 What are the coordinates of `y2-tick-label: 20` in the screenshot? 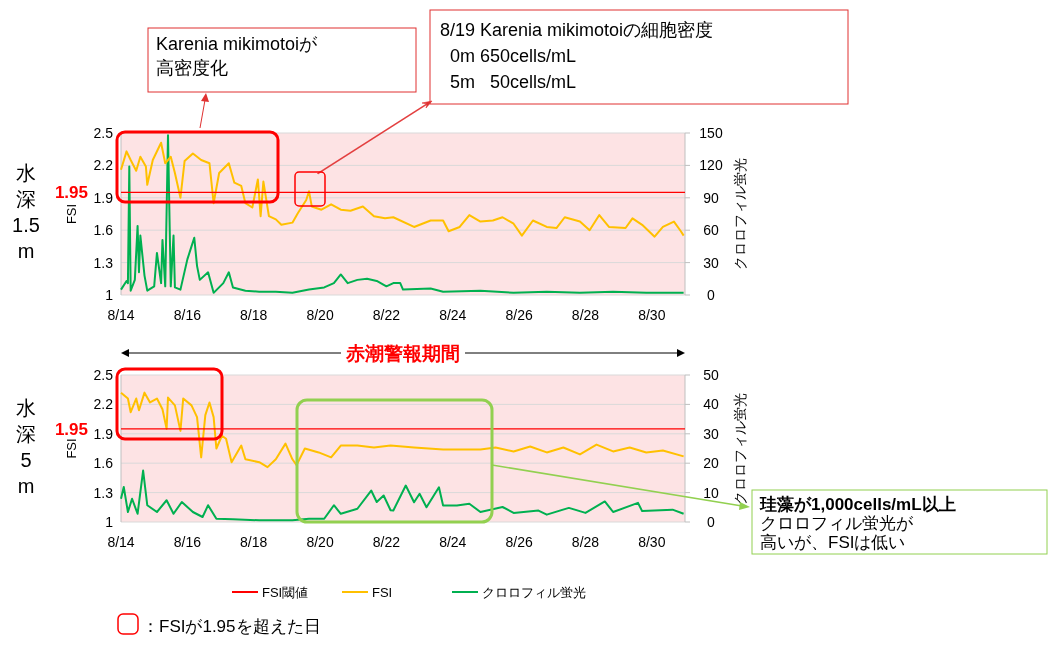 It's located at (711, 463).